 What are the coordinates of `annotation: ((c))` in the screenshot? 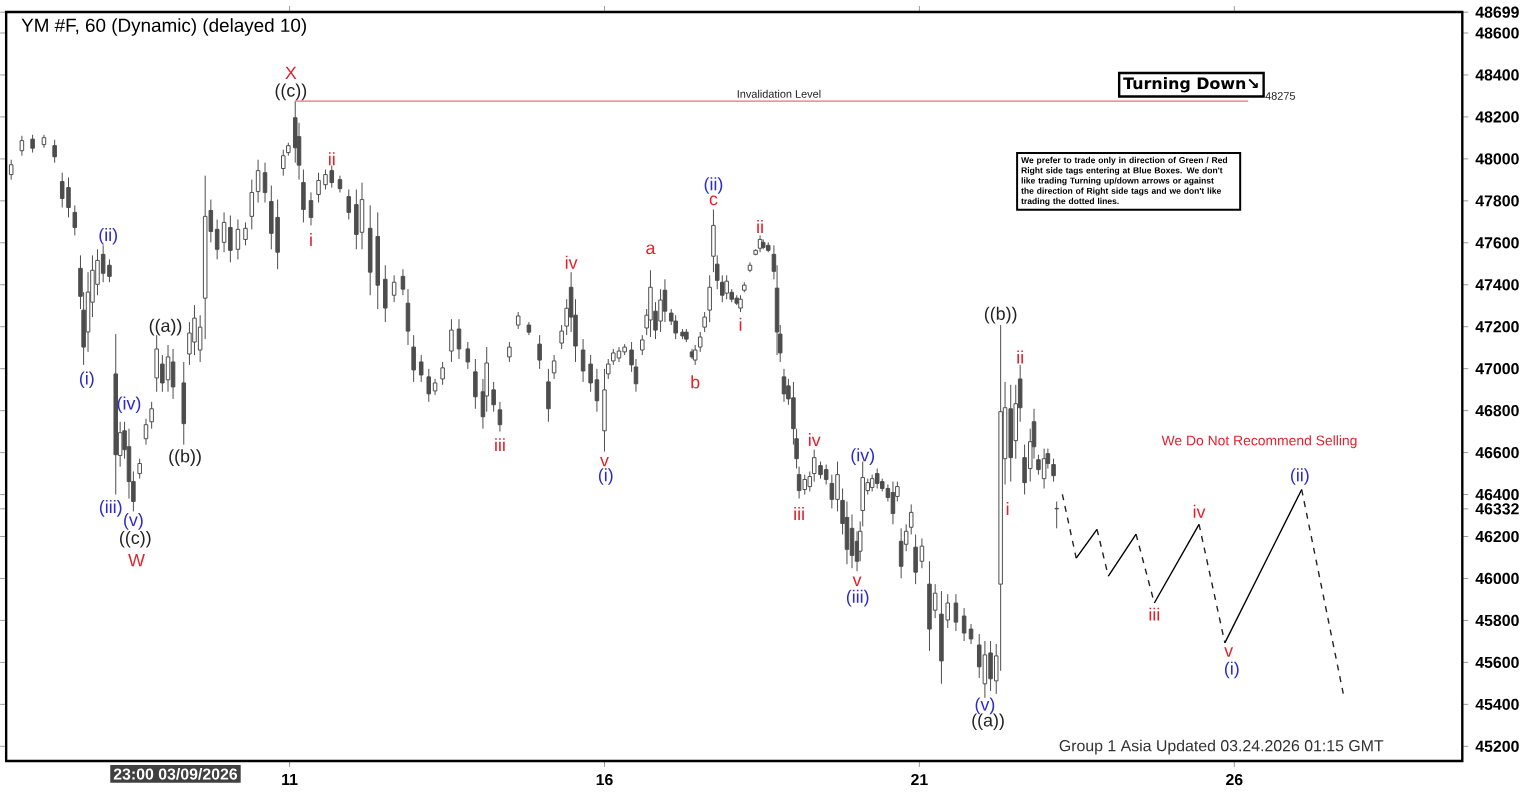 It's located at (135, 539).